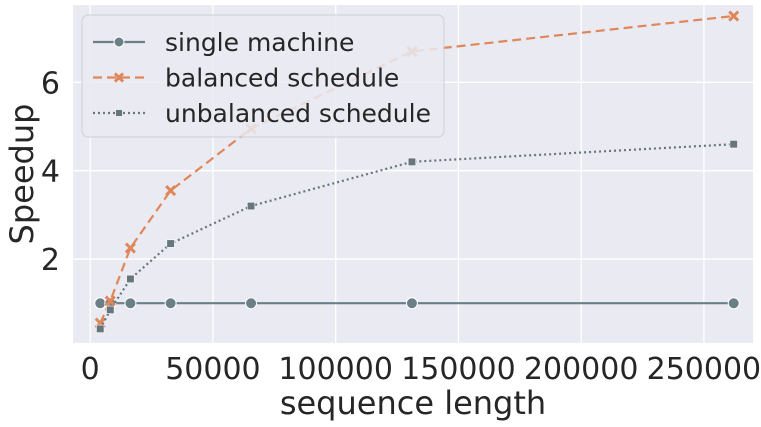  I want to click on legend-item: single machine, so click(223, 42).